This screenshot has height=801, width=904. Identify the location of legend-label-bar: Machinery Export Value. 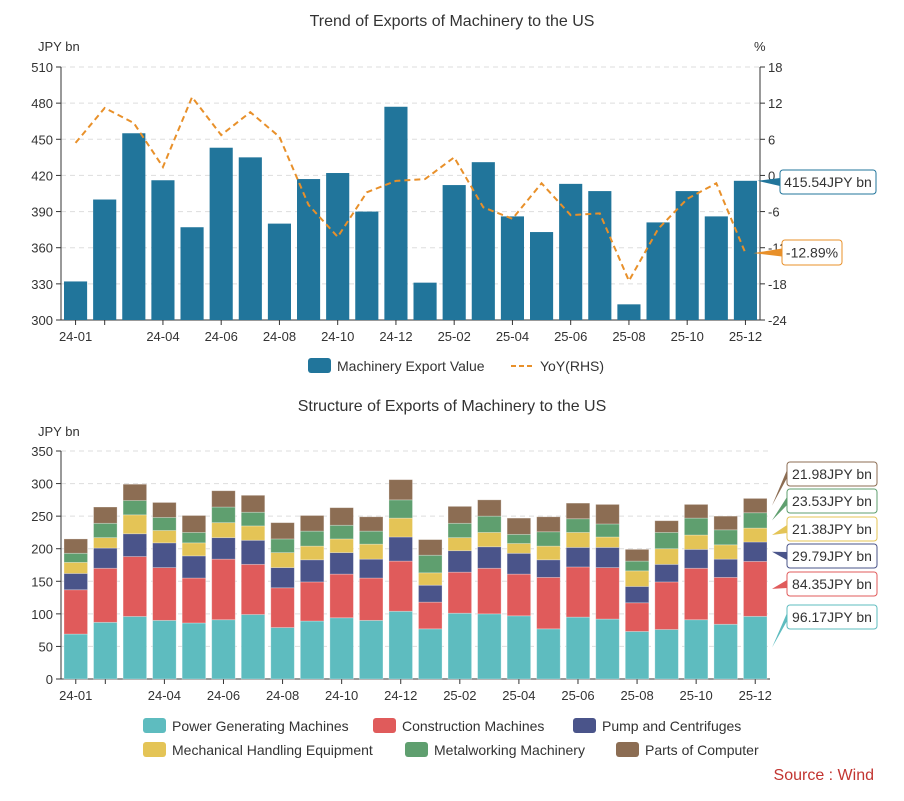
(411, 366).